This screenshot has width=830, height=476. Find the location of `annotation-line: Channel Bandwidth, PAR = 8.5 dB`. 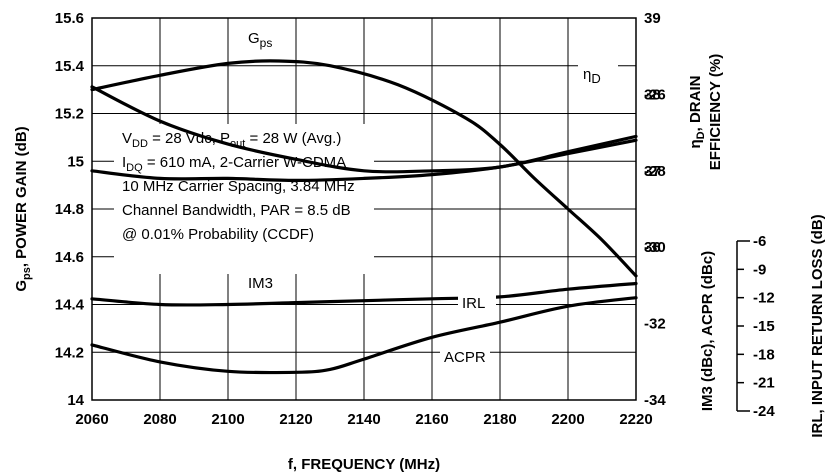

annotation-line: Channel Bandwidth, PAR = 8.5 dB is located at coordinates (236, 210).